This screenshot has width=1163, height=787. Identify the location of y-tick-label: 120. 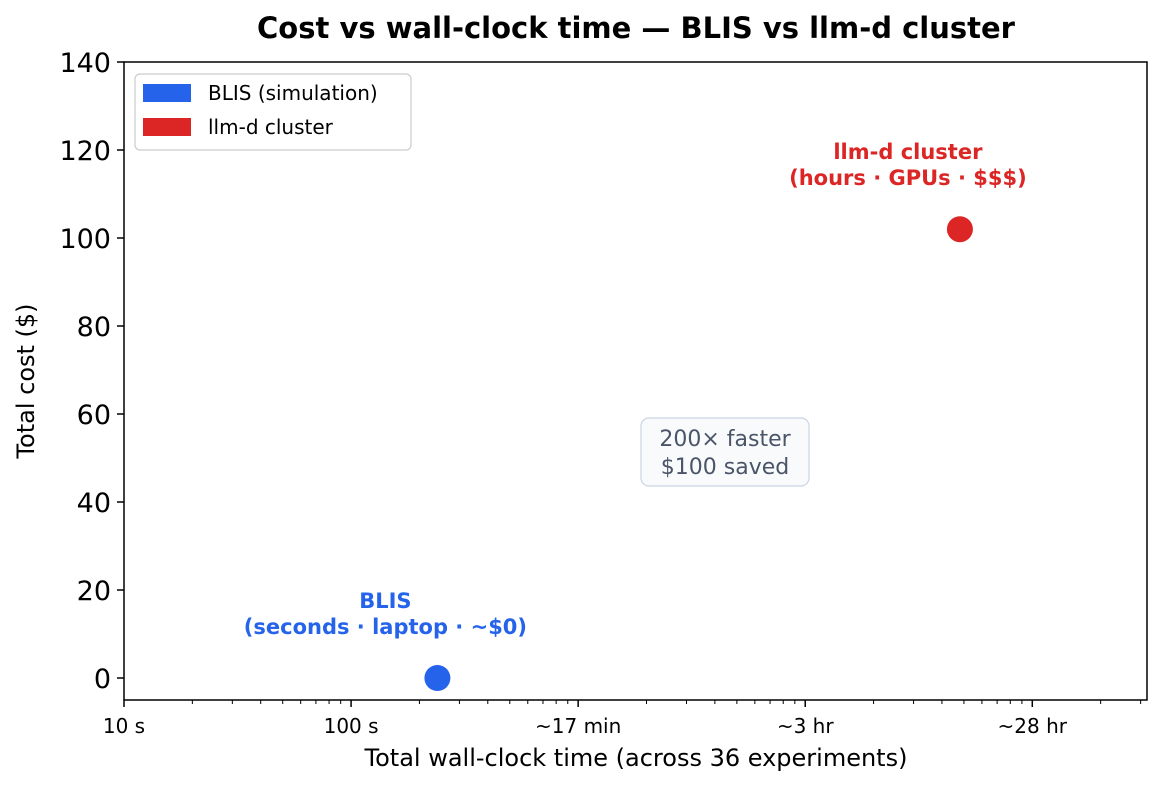
(85, 151).